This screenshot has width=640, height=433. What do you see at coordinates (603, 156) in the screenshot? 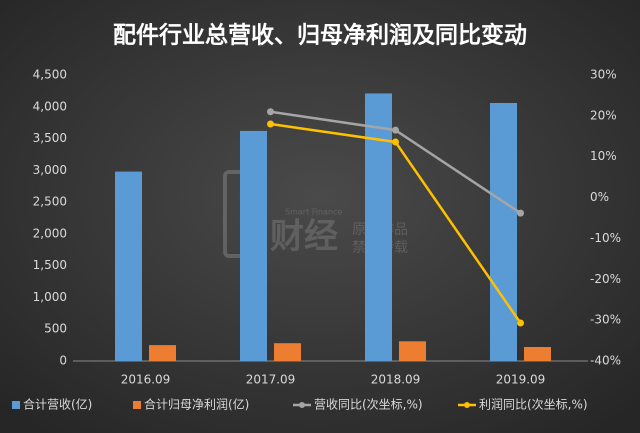
I see `y2-tick-label: 10%` at bounding box center [603, 156].